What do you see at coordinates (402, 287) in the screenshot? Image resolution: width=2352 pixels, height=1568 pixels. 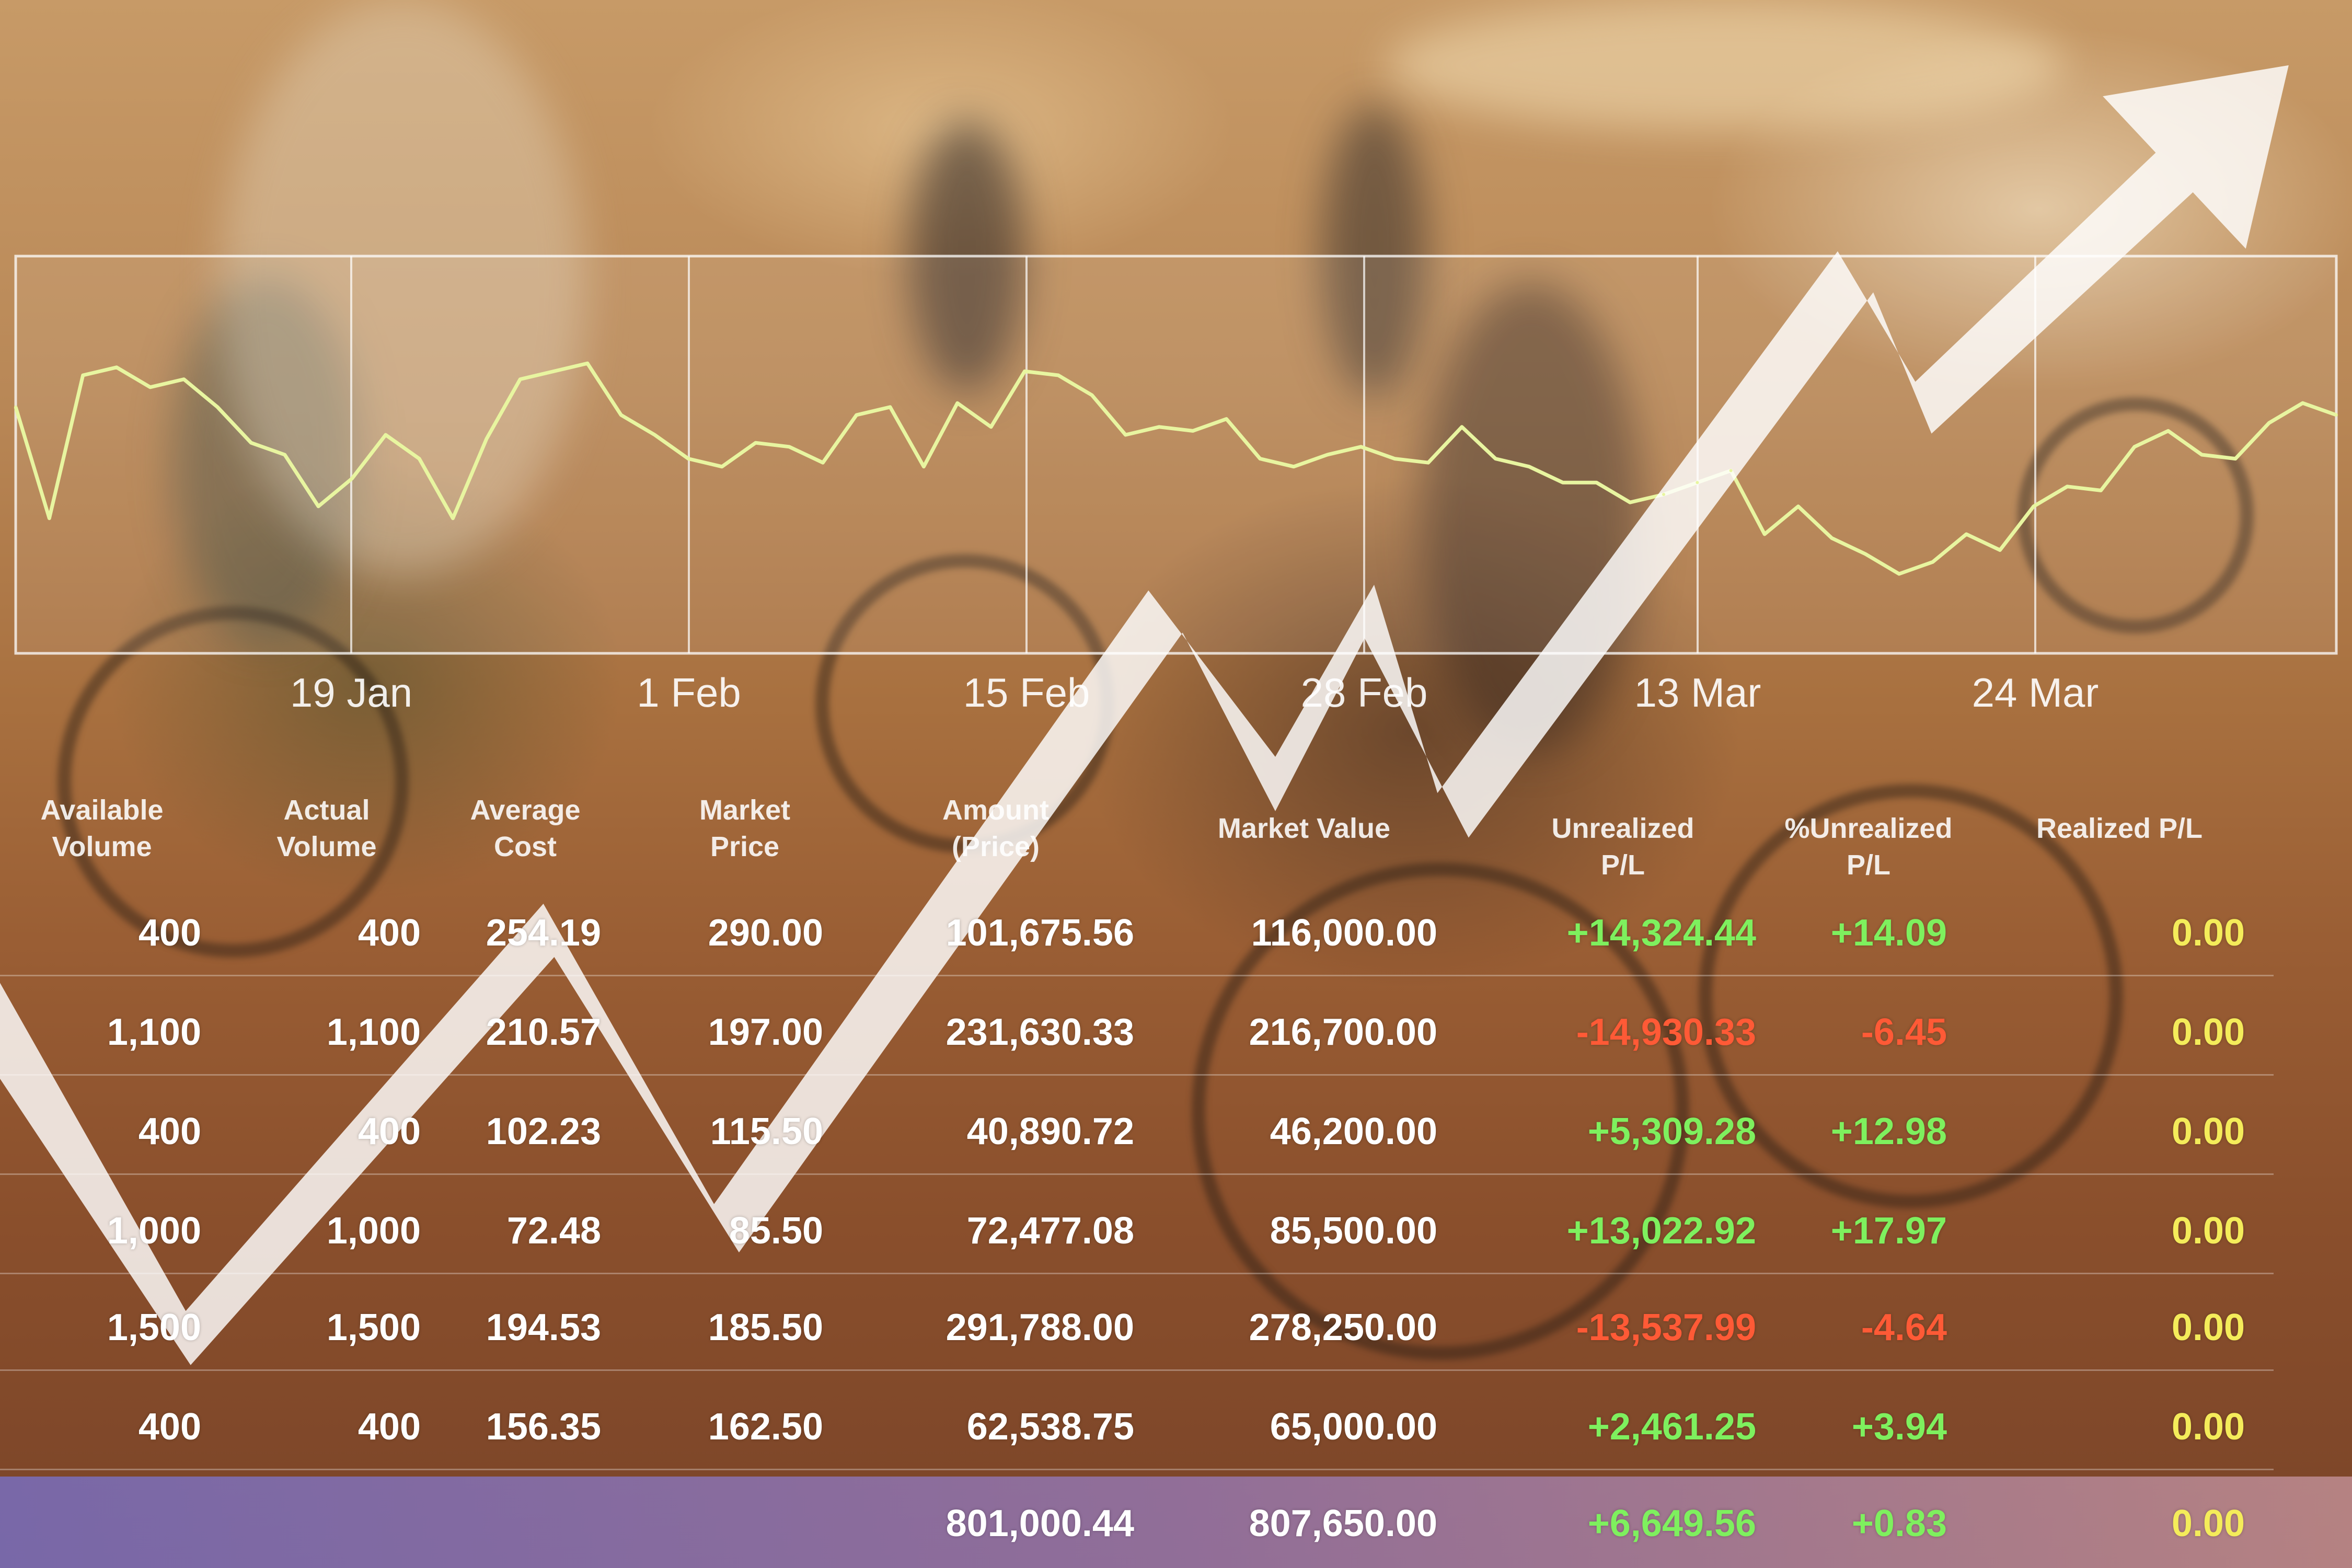 I see `blurred-pillar` at bounding box center [402, 287].